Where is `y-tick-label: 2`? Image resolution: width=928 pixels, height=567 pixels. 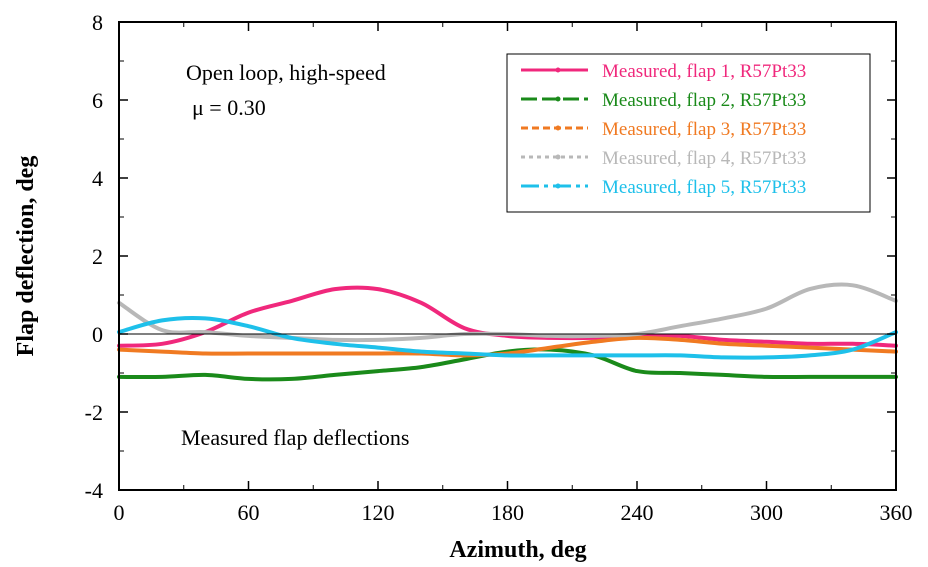 y-tick-label: 2 is located at coordinates (97, 256).